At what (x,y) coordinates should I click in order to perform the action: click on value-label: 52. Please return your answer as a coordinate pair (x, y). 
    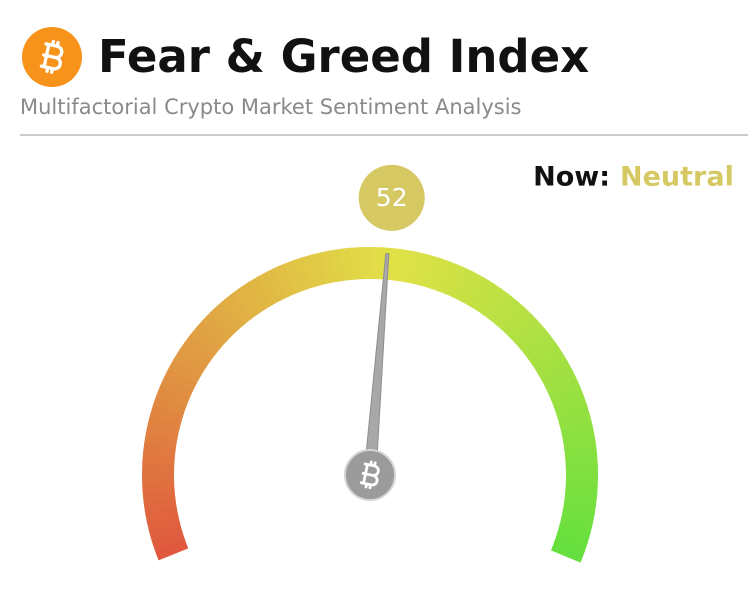
    Looking at the image, I should click on (392, 197).